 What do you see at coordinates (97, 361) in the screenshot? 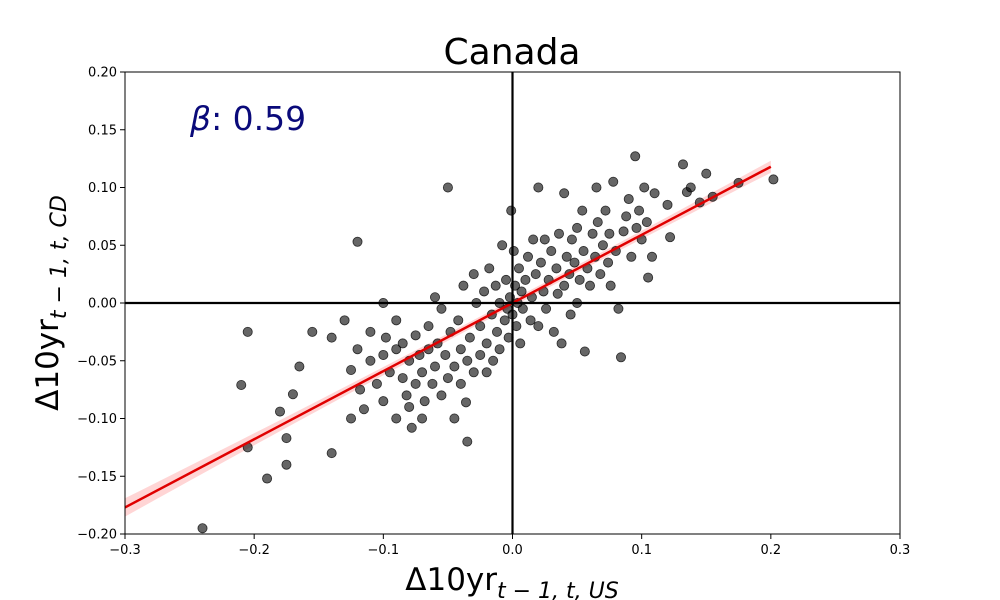
I see `y-tick-label: −0.05` at bounding box center [97, 361].